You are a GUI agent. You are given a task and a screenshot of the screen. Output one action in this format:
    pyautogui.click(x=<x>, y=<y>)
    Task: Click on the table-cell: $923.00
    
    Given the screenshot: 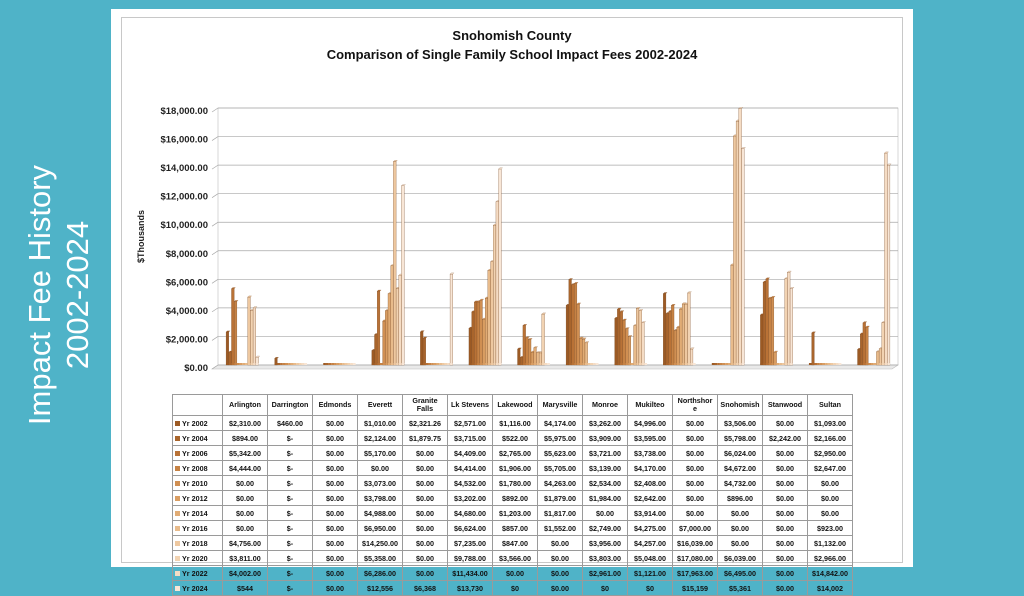 What is the action you would take?
    pyautogui.click(x=830, y=528)
    